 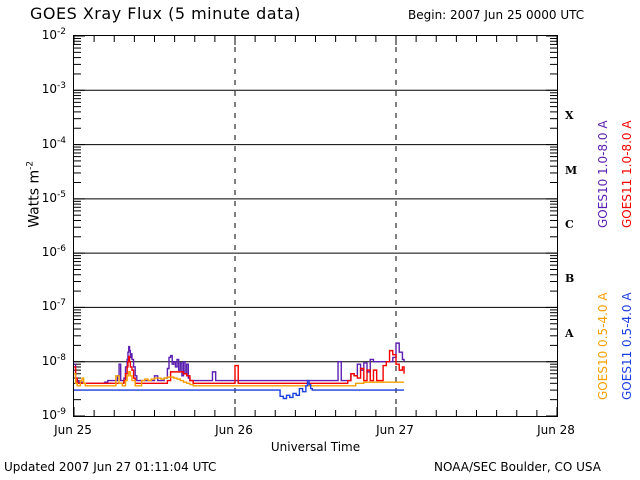 I want to click on y-tick-exponent: -7, so click(x=61, y=303).